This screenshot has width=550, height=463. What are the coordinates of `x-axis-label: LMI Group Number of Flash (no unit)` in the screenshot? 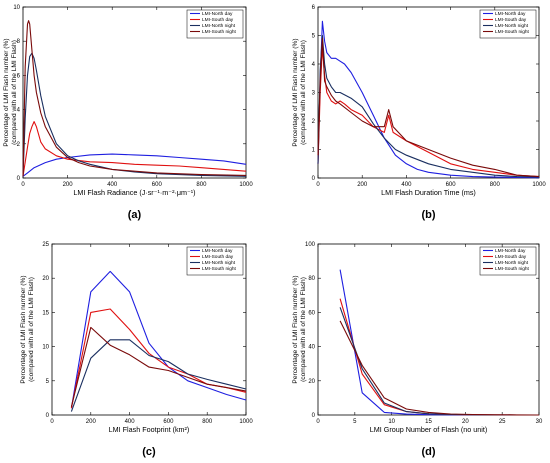 It's located at (428, 429).